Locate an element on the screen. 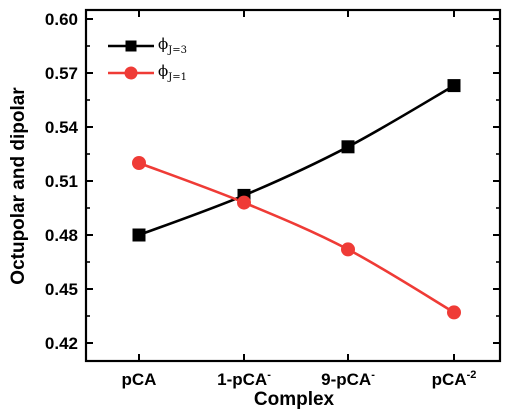 The image size is (509, 410). x-tick-label: pCA-2 is located at coordinates (454, 379).